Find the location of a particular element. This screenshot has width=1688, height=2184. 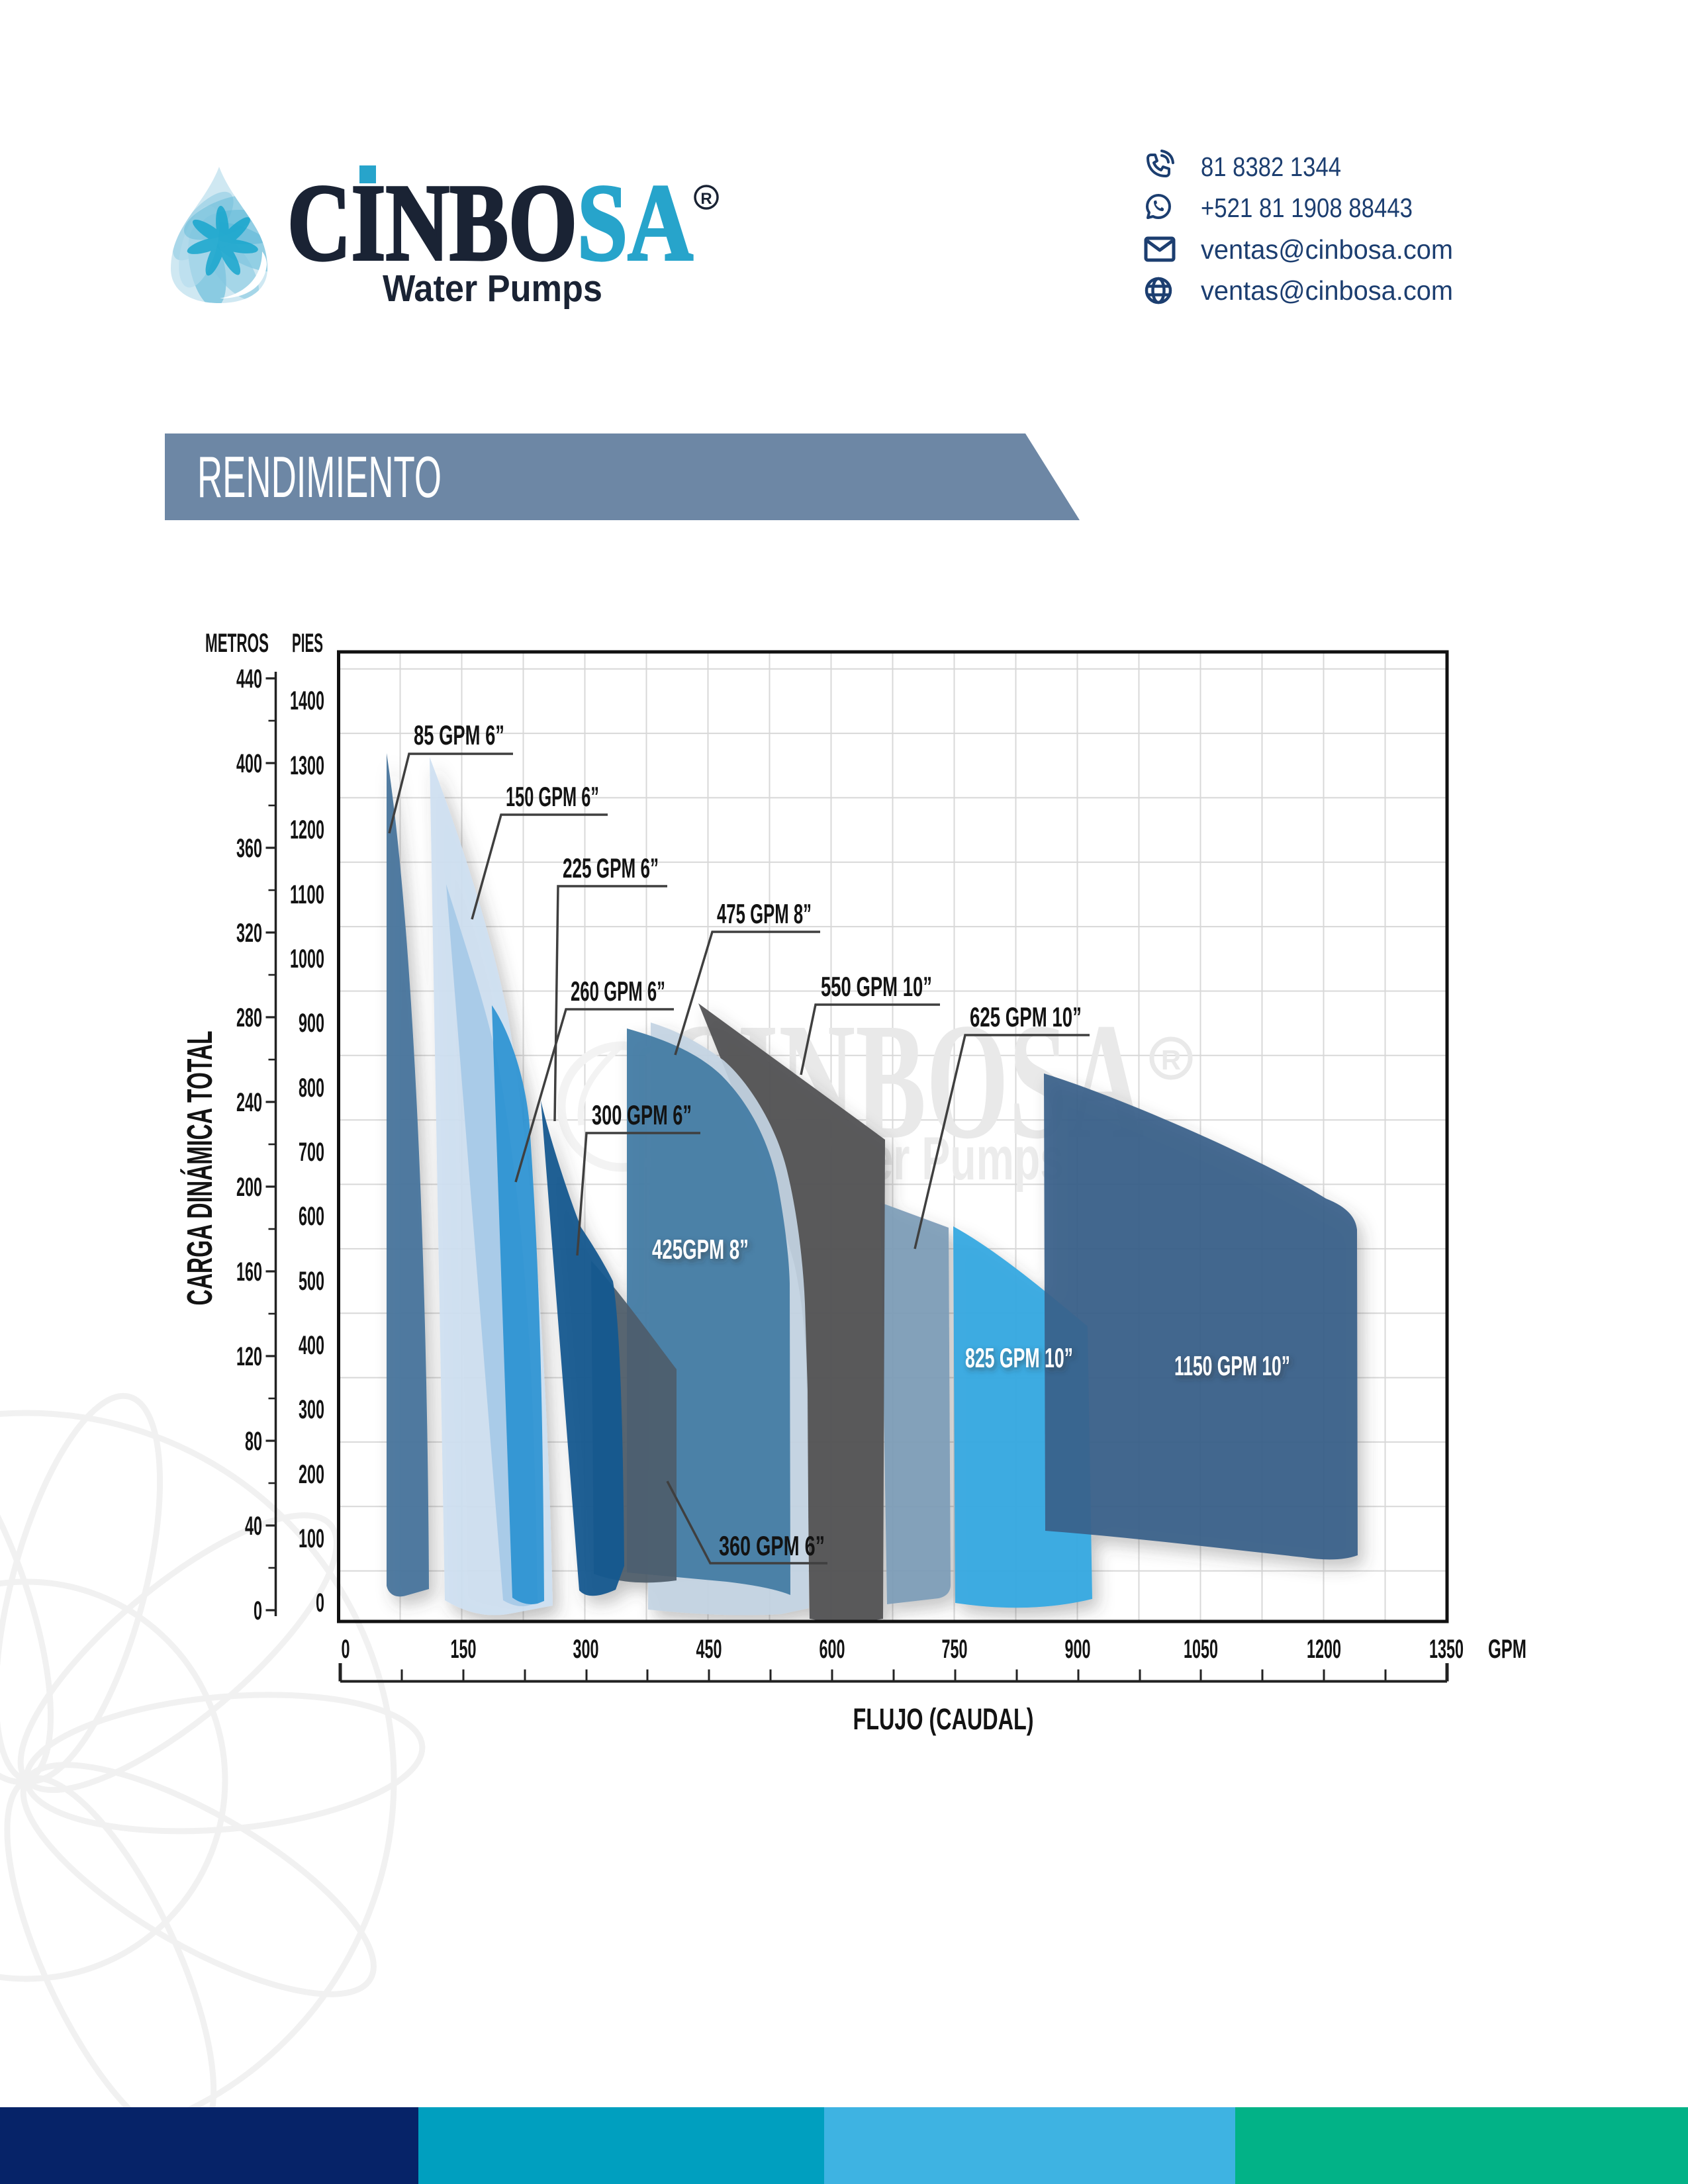

svg-text: 260 GPM 6” is located at coordinates (618, 991).